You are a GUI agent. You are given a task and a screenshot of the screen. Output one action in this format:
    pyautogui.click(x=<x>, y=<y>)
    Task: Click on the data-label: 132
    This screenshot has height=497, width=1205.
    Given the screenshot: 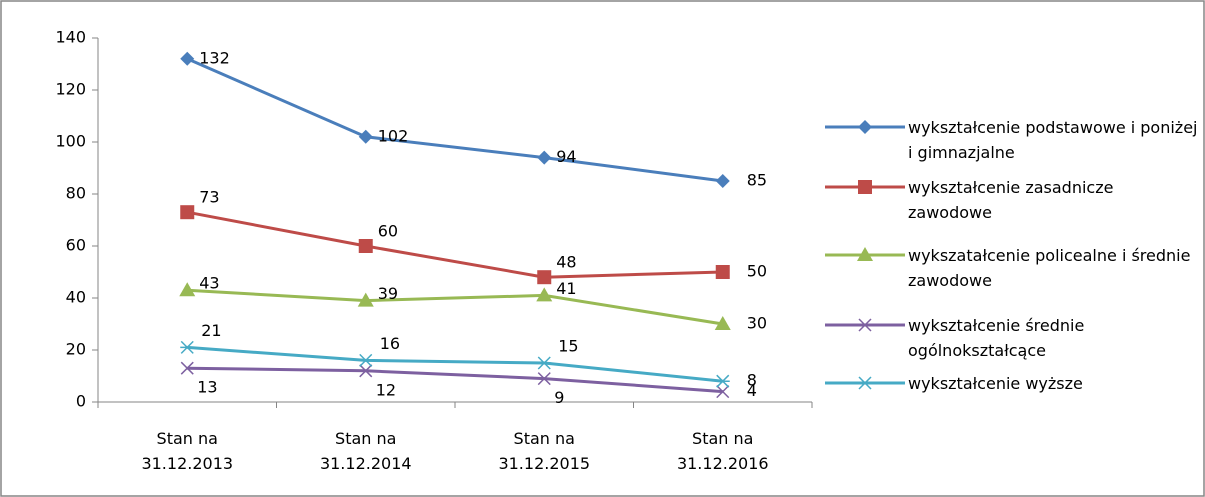 What is the action you would take?
    pyautogui.click(x=214, y=57)
    